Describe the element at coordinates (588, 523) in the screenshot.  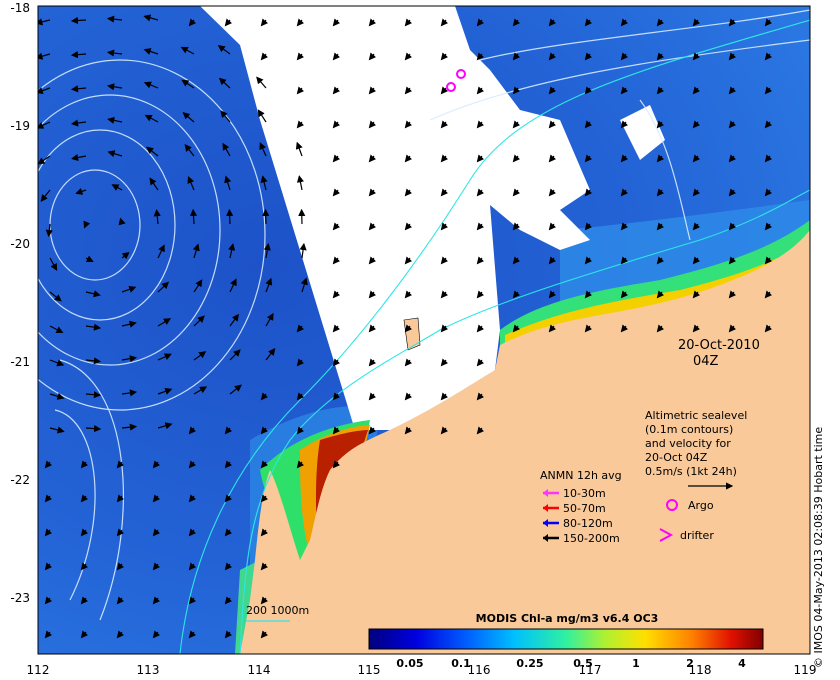
I see `anmn-legend-label: 80-120m` at that location.